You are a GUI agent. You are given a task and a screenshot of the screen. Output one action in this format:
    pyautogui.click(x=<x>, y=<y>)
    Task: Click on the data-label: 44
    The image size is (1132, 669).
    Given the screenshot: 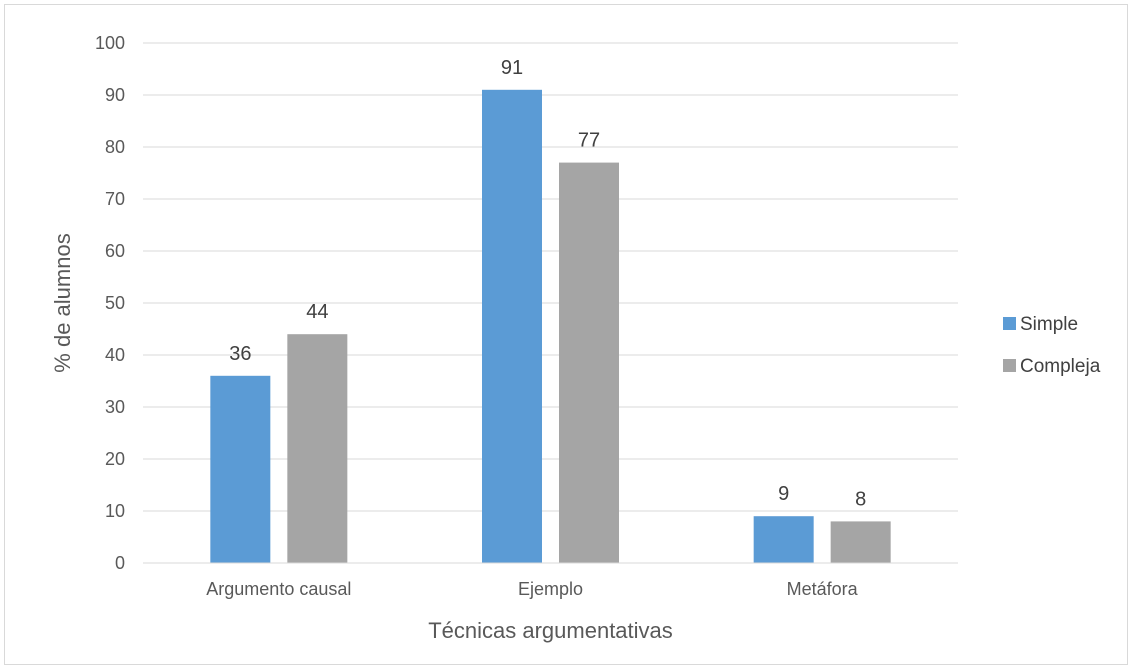 What is the action you would take?
    pyautogui.click(x=317, y=312)
    